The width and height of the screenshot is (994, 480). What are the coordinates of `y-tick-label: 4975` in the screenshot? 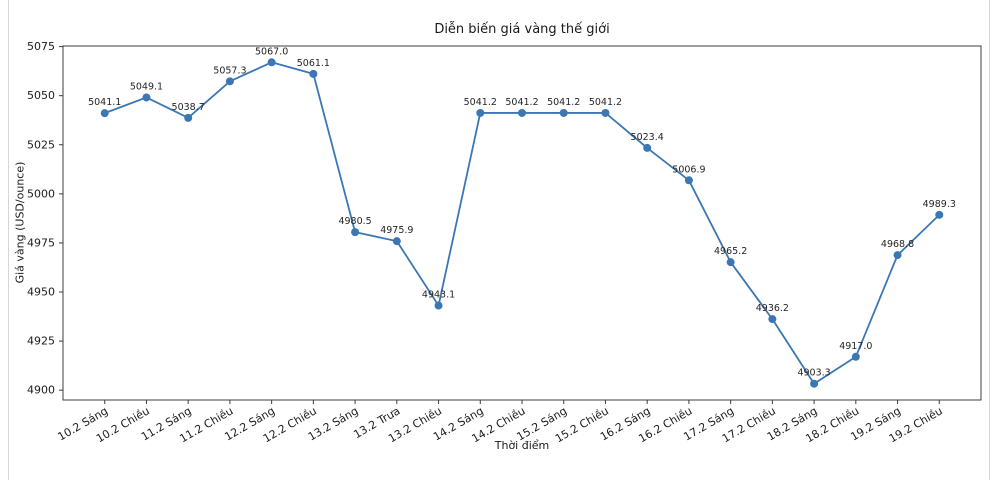 It's located at (41, 242).